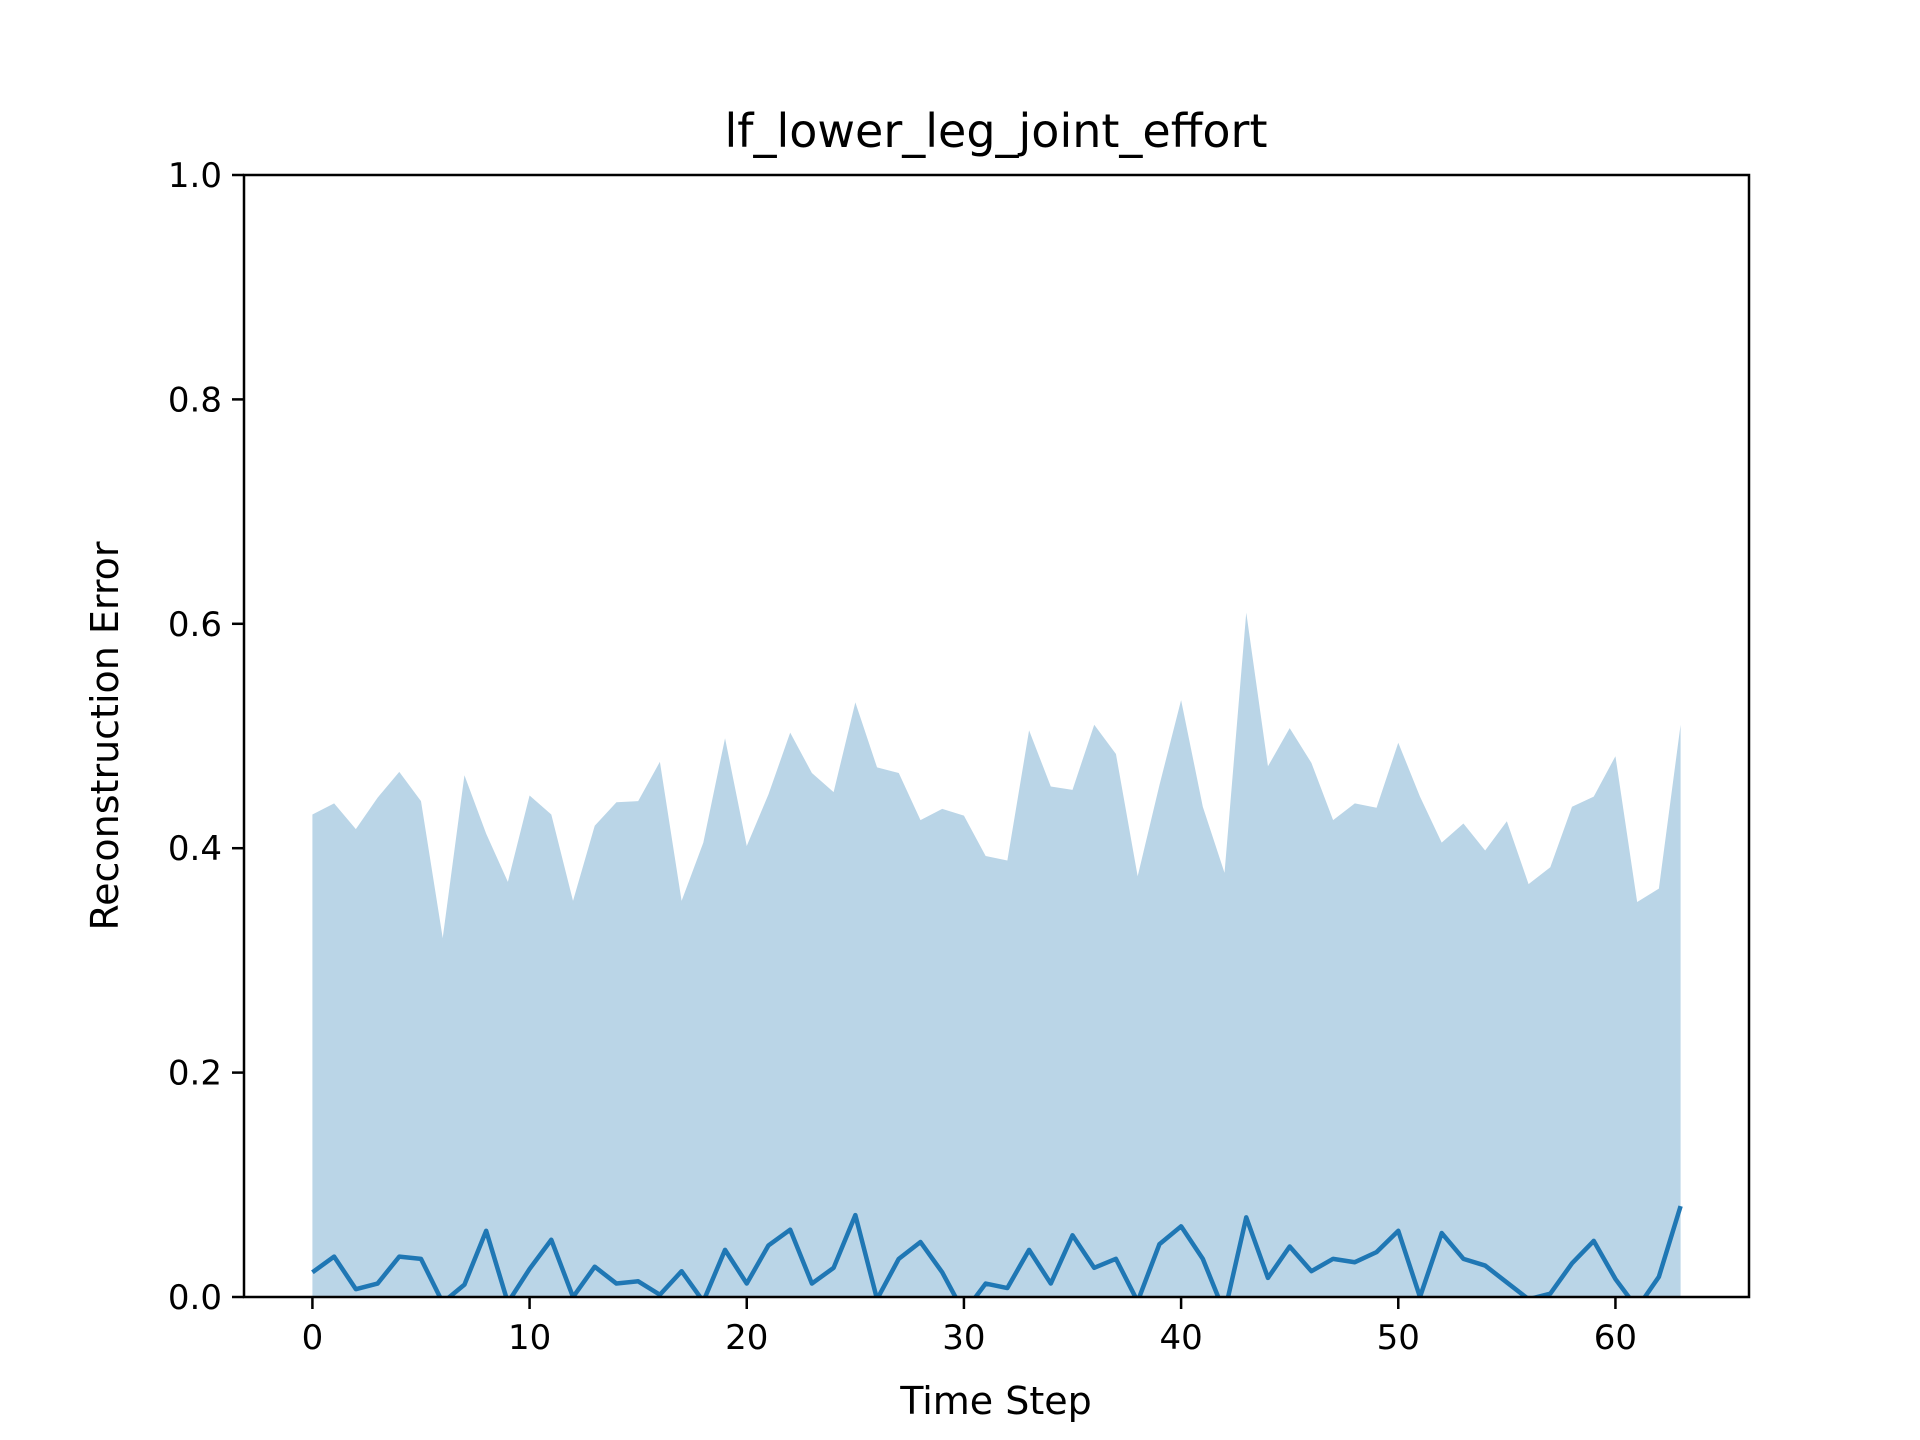 This screenshot has height=1440, width=1920. What do you see at coordinates (195, 849) in the screenshot?
I see `y-tick-label: 0.4` at bounding box center [195, 849].